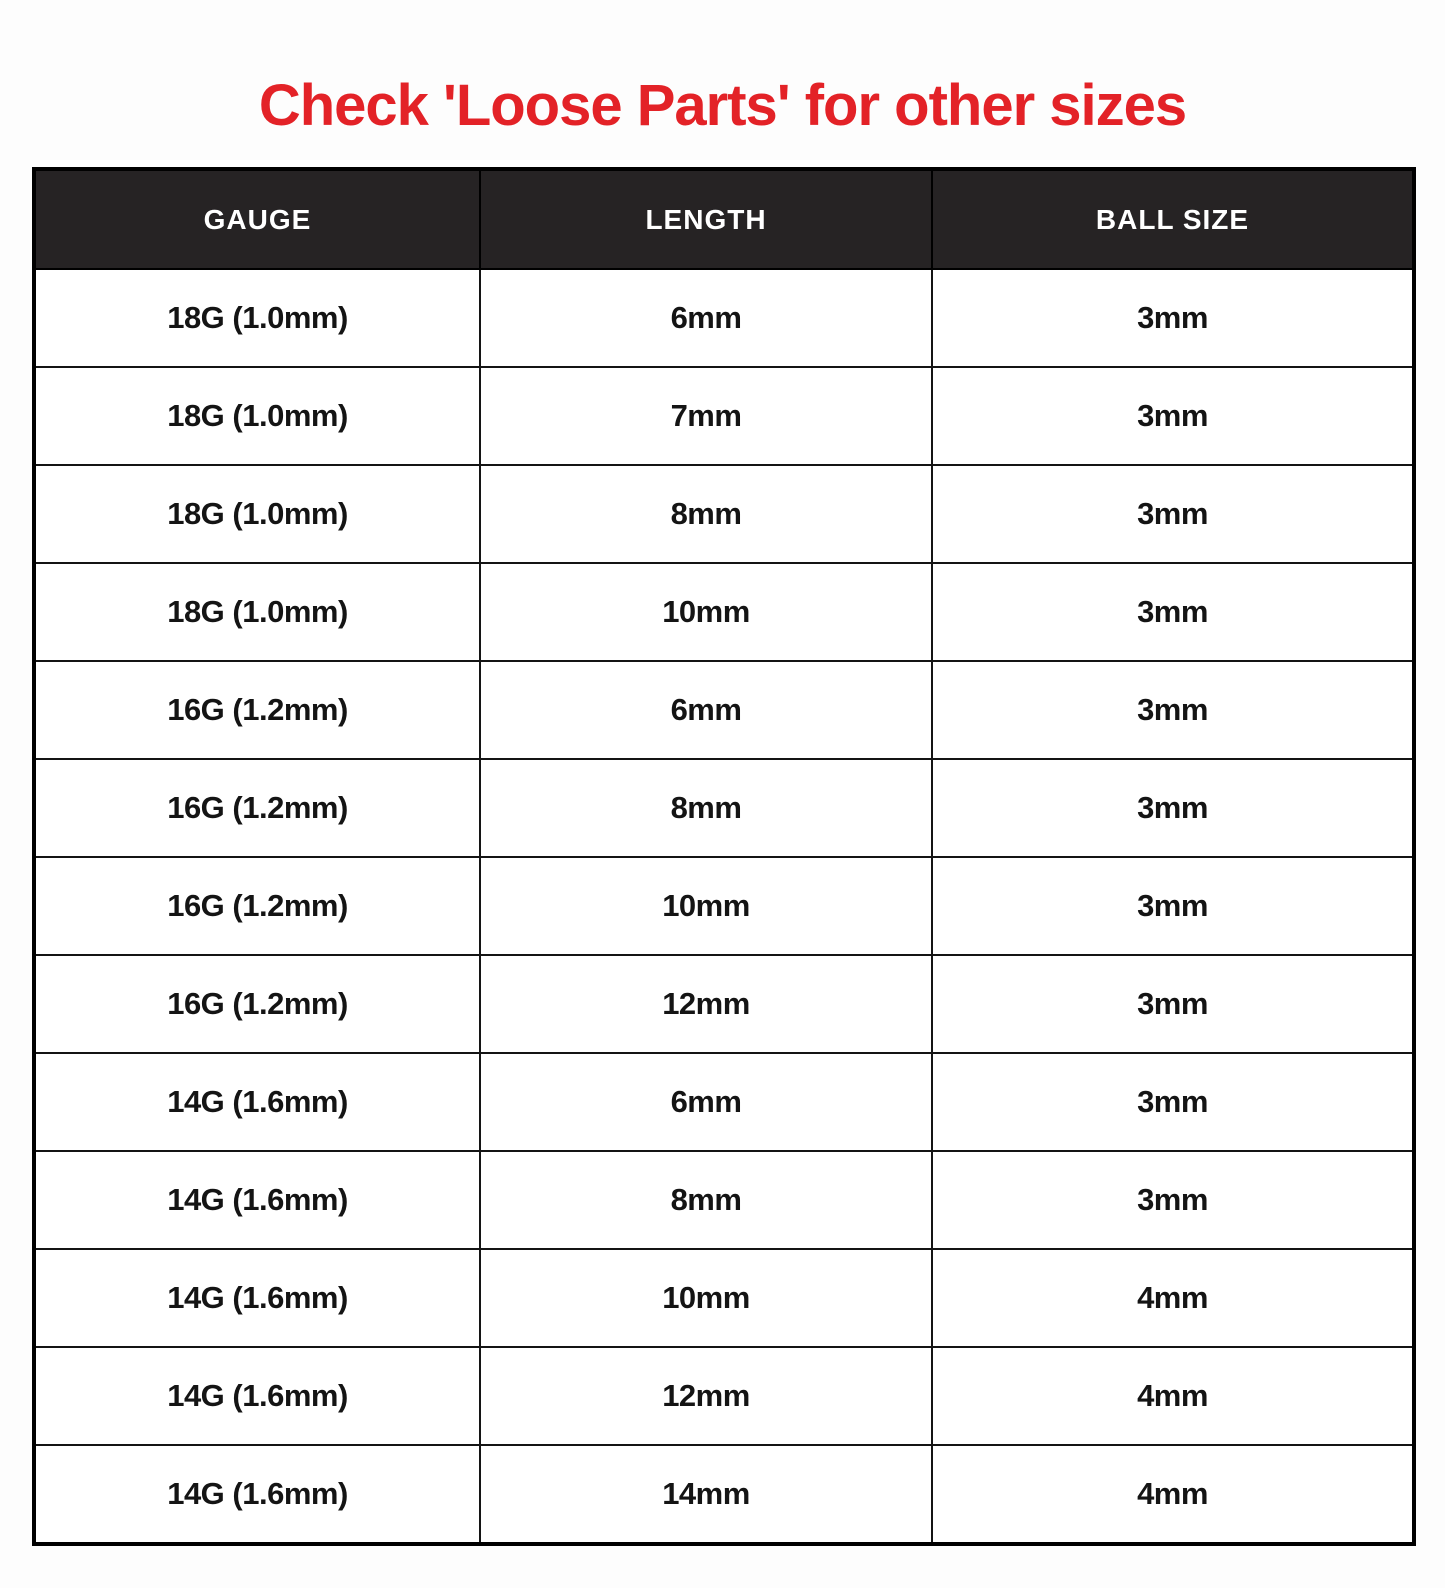 This screenshot has height=1588, width=1445. I want to click on page-title: Check 'Loose Parts' for other sizes, so click(722, 105).